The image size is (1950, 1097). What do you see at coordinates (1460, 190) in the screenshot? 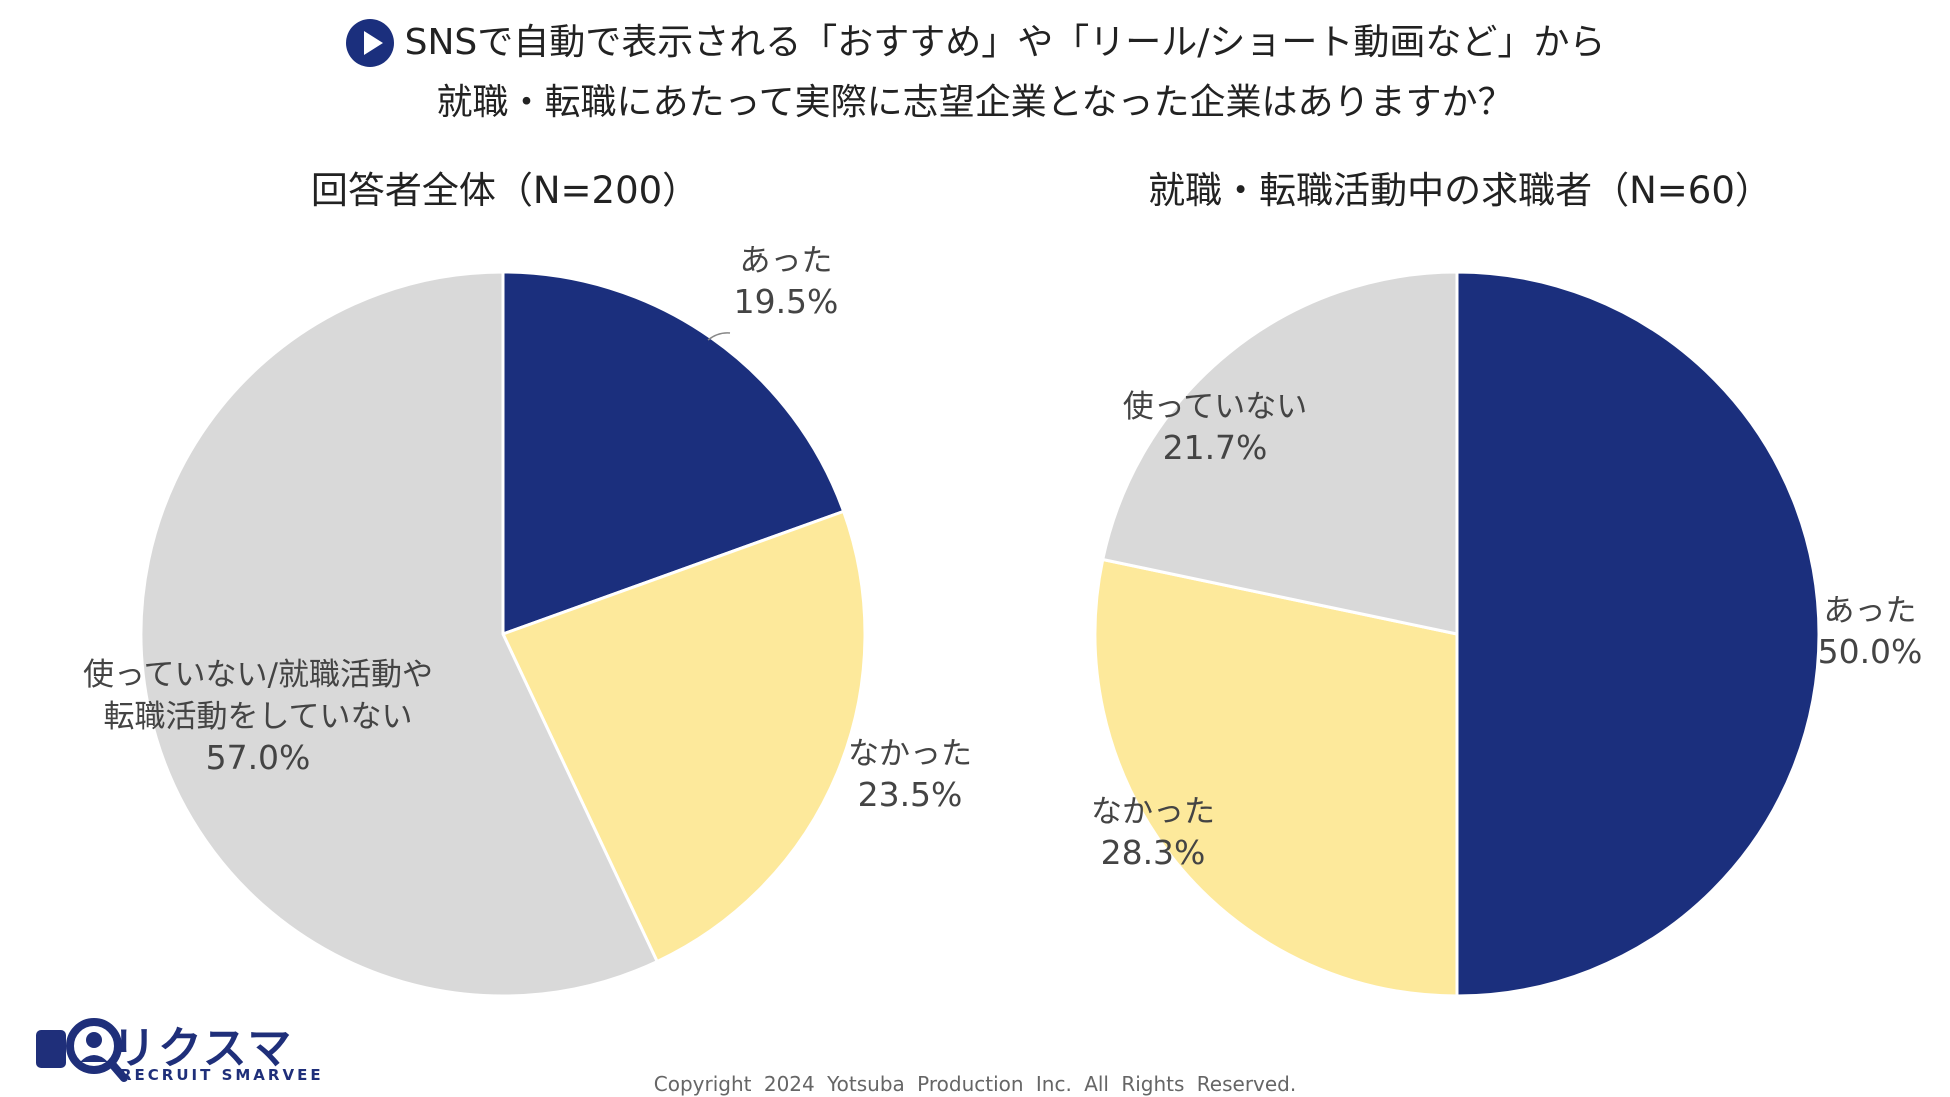
I see `right-chart-title: 就職・転職活動中の求職者（N=60）` at bounding box center [1460, 190].